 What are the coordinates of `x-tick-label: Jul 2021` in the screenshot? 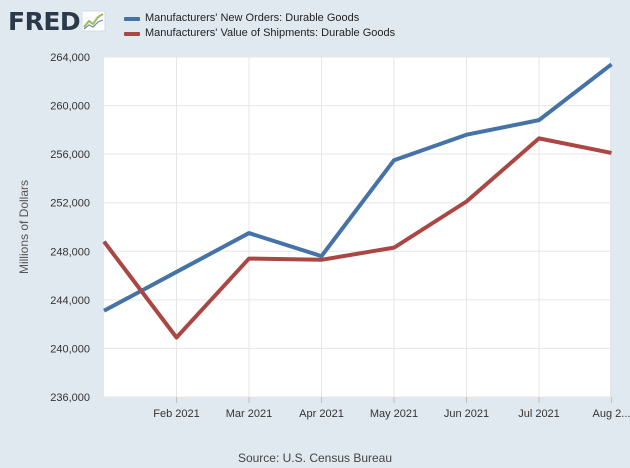 It's located at (539, 414).